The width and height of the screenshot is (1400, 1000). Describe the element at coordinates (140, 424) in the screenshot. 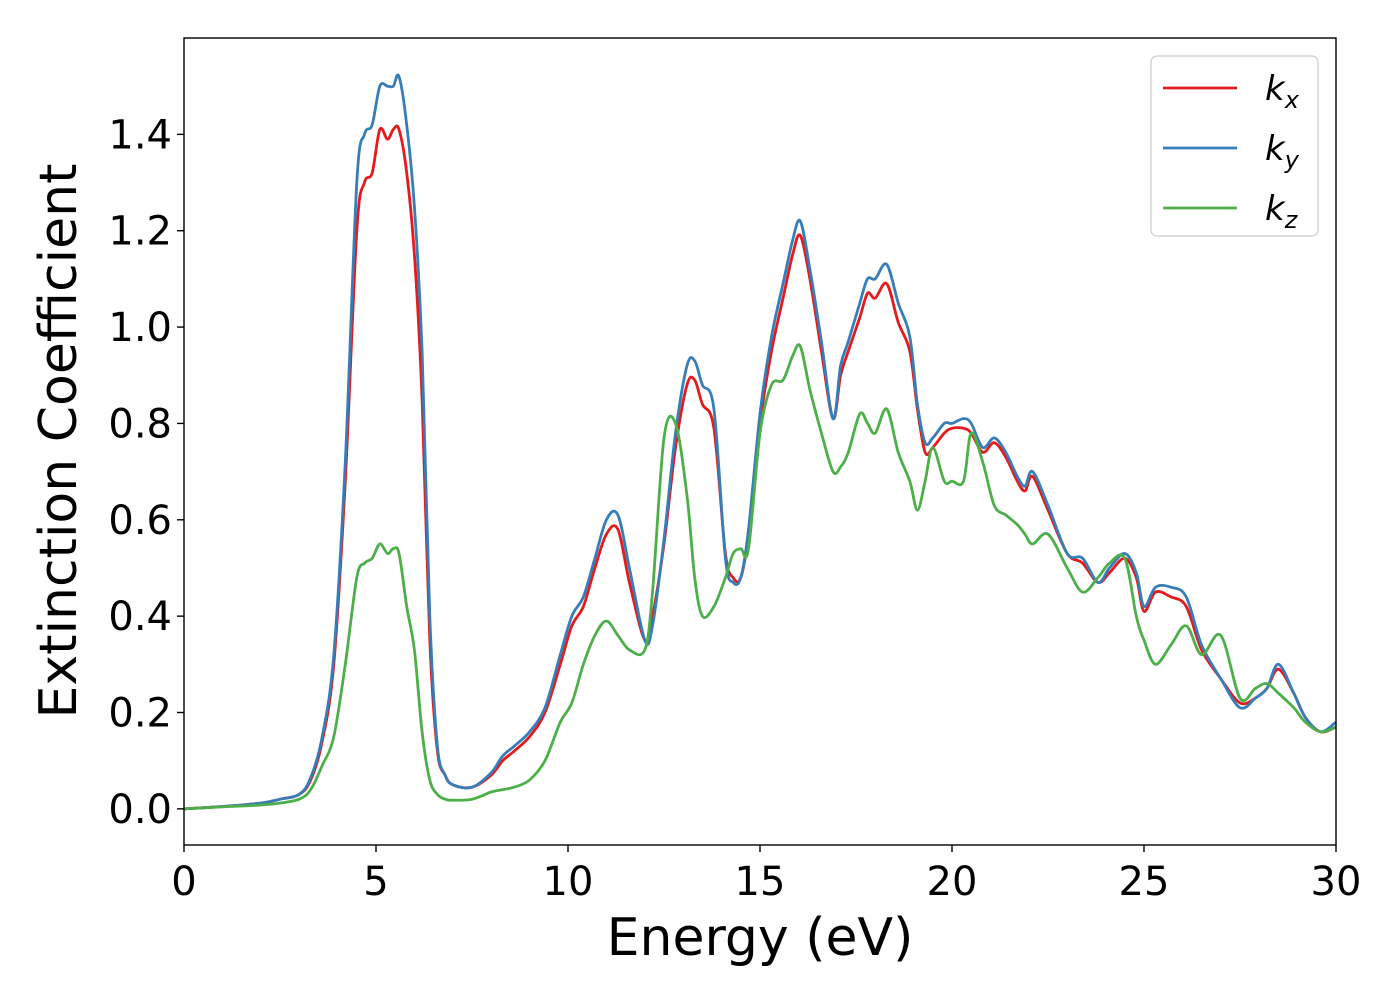

I see `y-tick-label: 0.8` at that location.